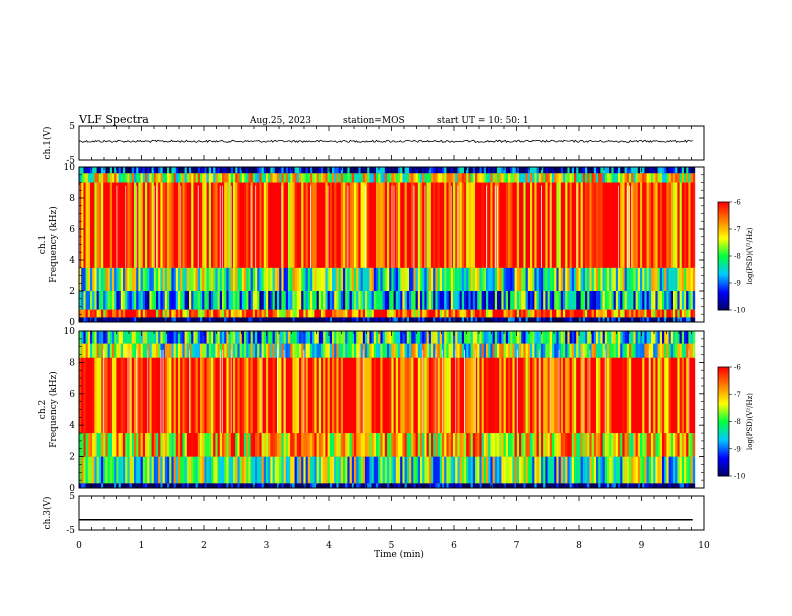 The image size is (792, 616). Describe the element at coordinates (737, 257) in the screenshot. I see `colorbar-tick-label: -8` at that location.